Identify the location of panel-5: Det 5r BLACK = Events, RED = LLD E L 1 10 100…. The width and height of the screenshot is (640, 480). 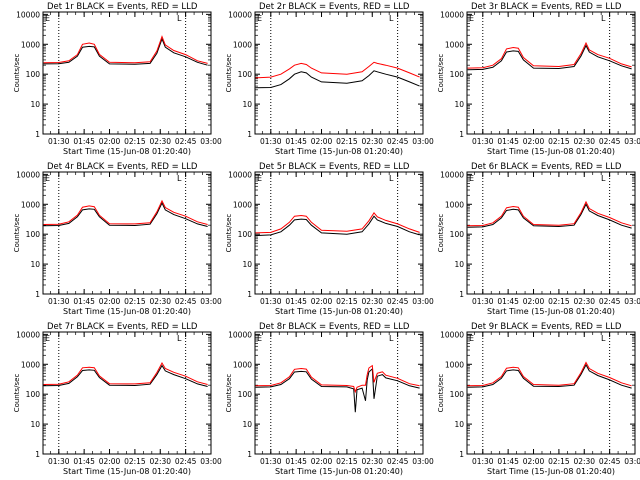
(329, 239).